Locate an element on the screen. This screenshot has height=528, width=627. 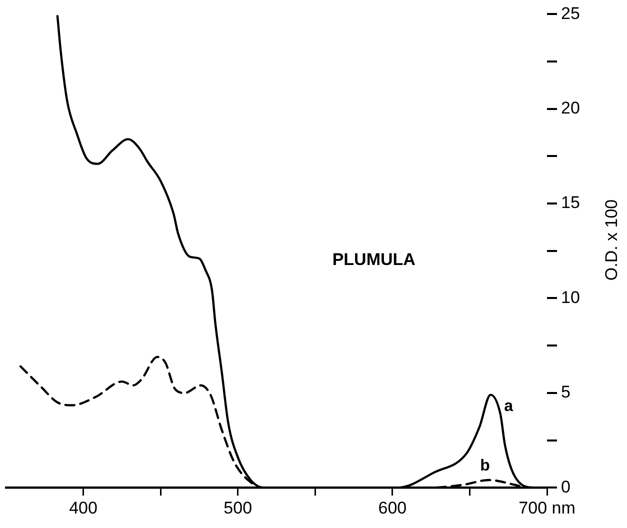
annotation: PLUMULA is located at coordinates (374, 260).